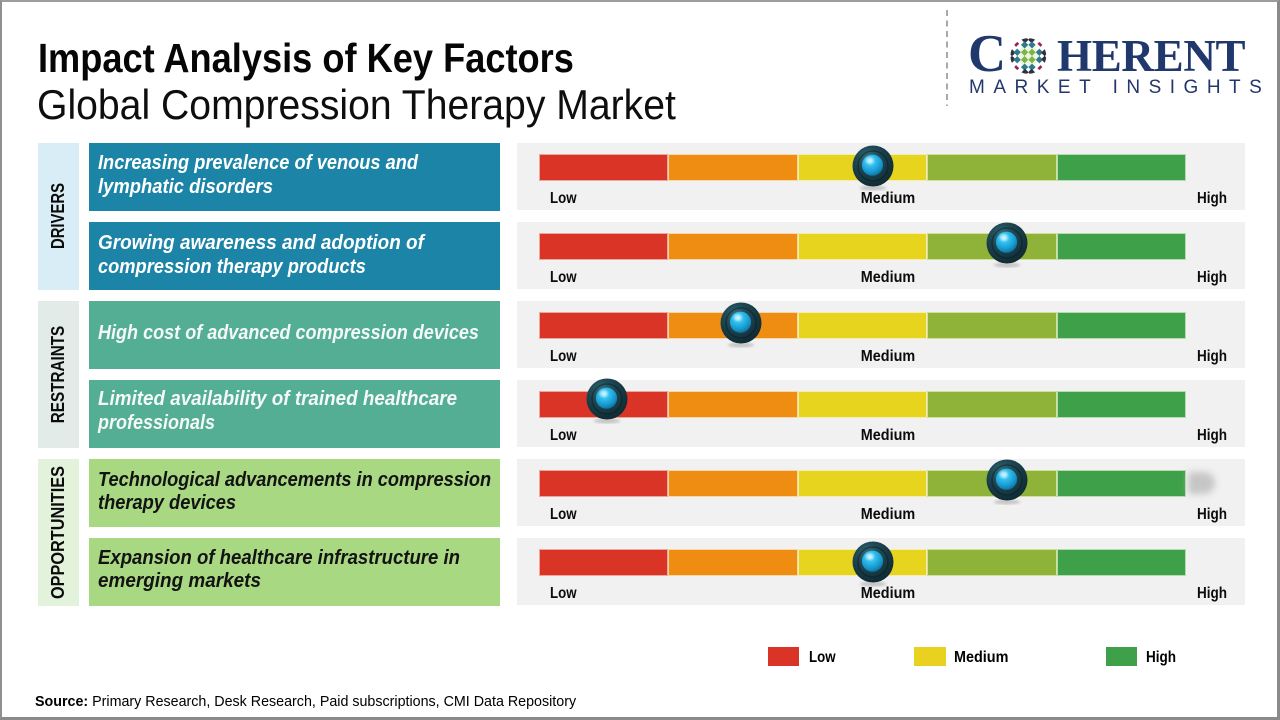  What do you see at coordinates (1151, 56) in the screenshot?
I see `svg-text: HERENT` at bounding box center [1151, 56].